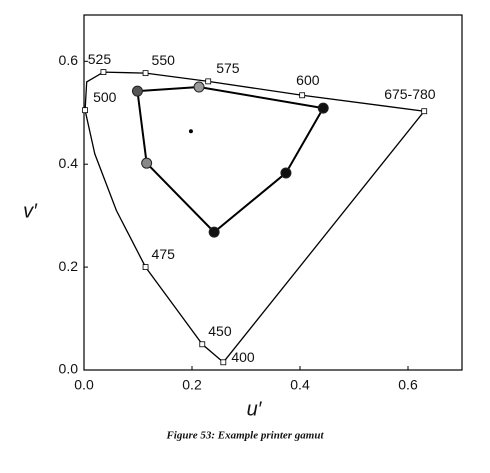 Image resolution: width=490 pixels, height=473 pixels. Describe the element at coordinates (410, 94) in the screenshot. I see `wavelength-label: 675-780` at that location.